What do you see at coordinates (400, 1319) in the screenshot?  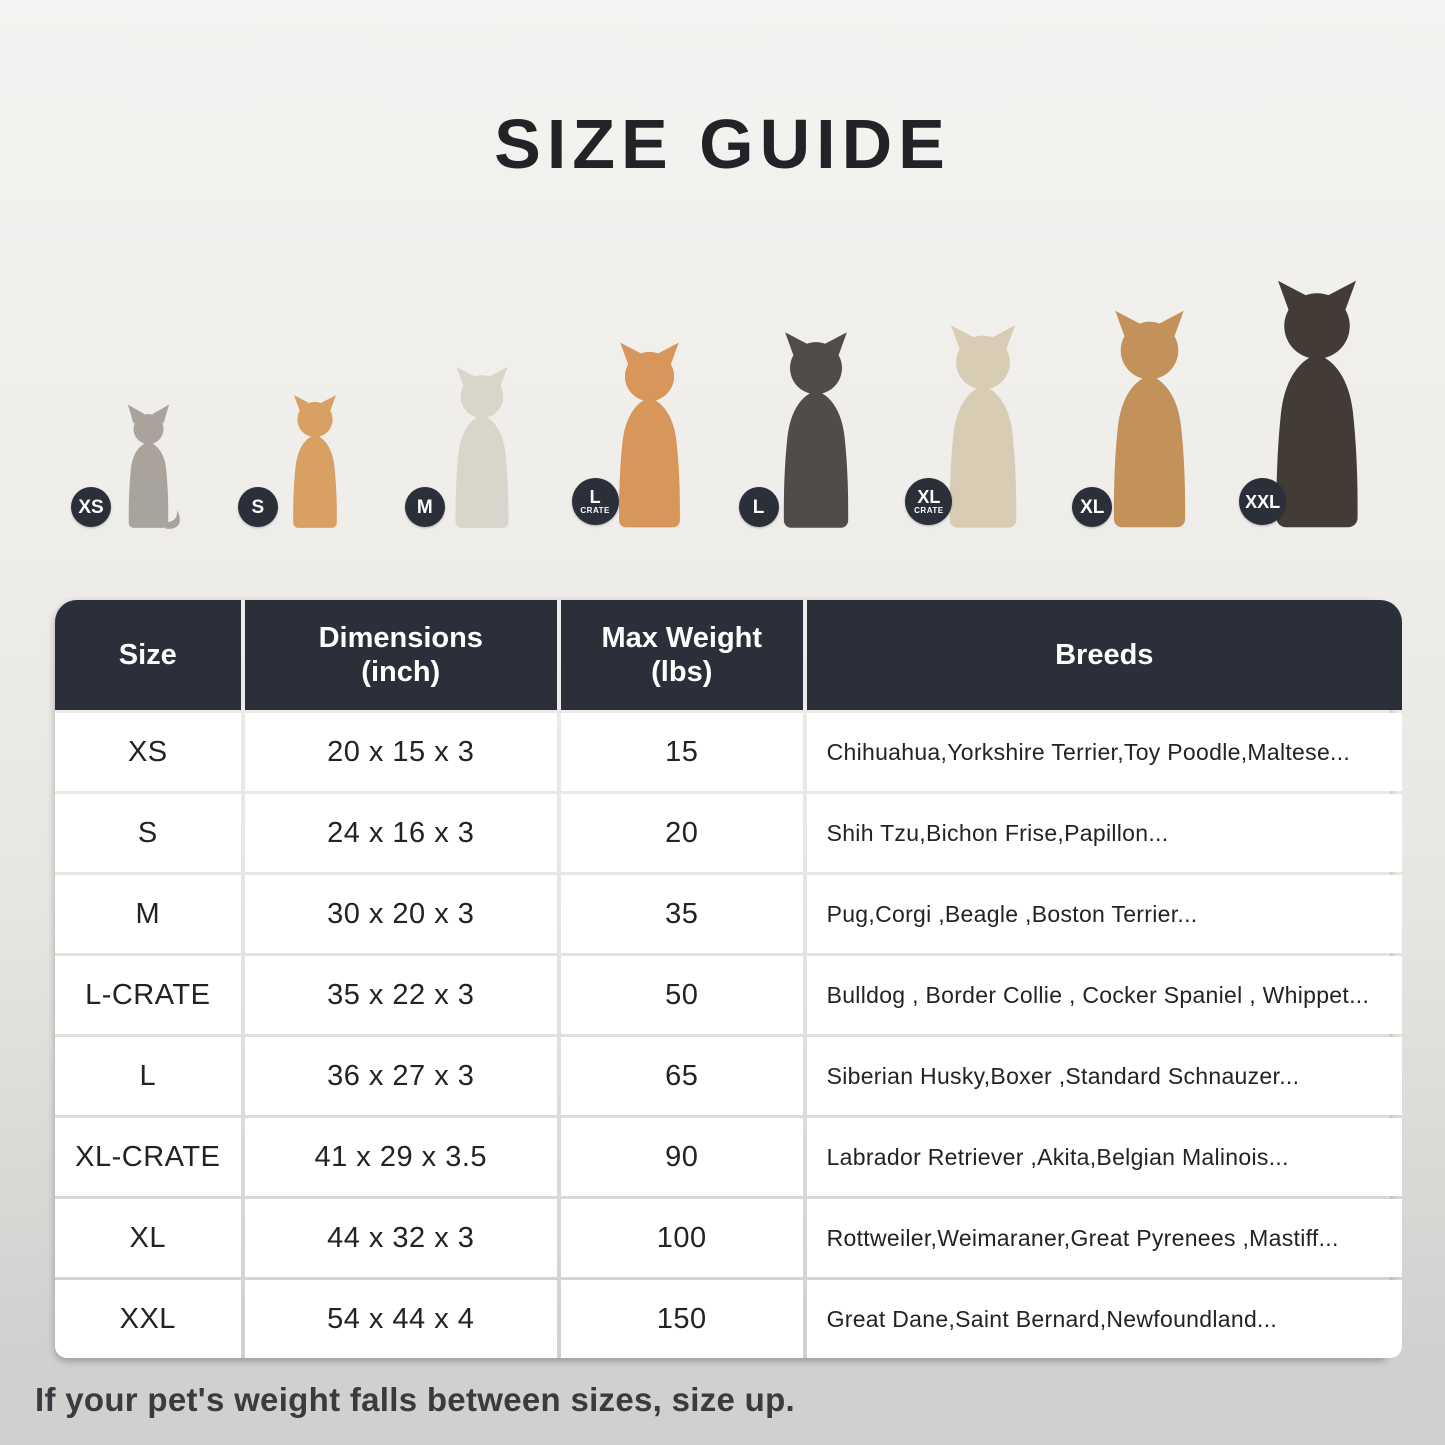 I see `dimensions-value: 54 x 44 x 4` at bounding box center [400, 1319].